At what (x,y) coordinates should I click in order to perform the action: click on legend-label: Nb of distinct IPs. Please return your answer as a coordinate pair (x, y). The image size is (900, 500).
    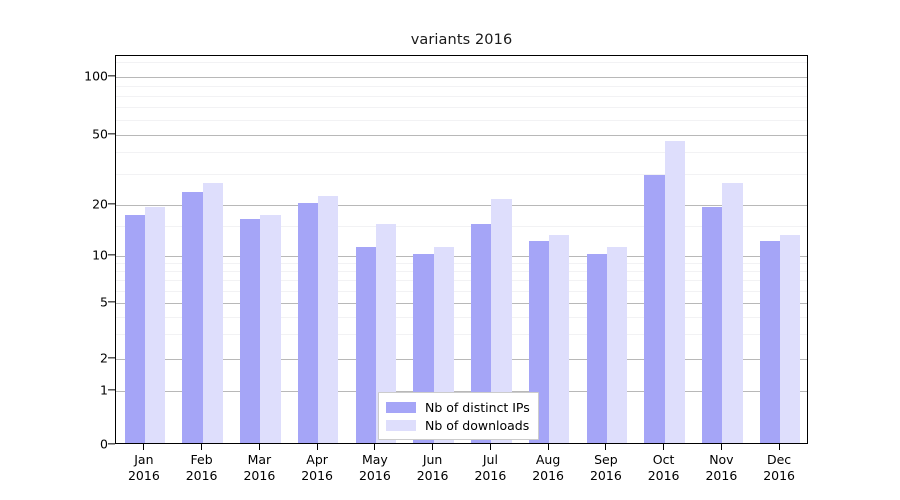
    Looking at the image, I should click on (477, 407).